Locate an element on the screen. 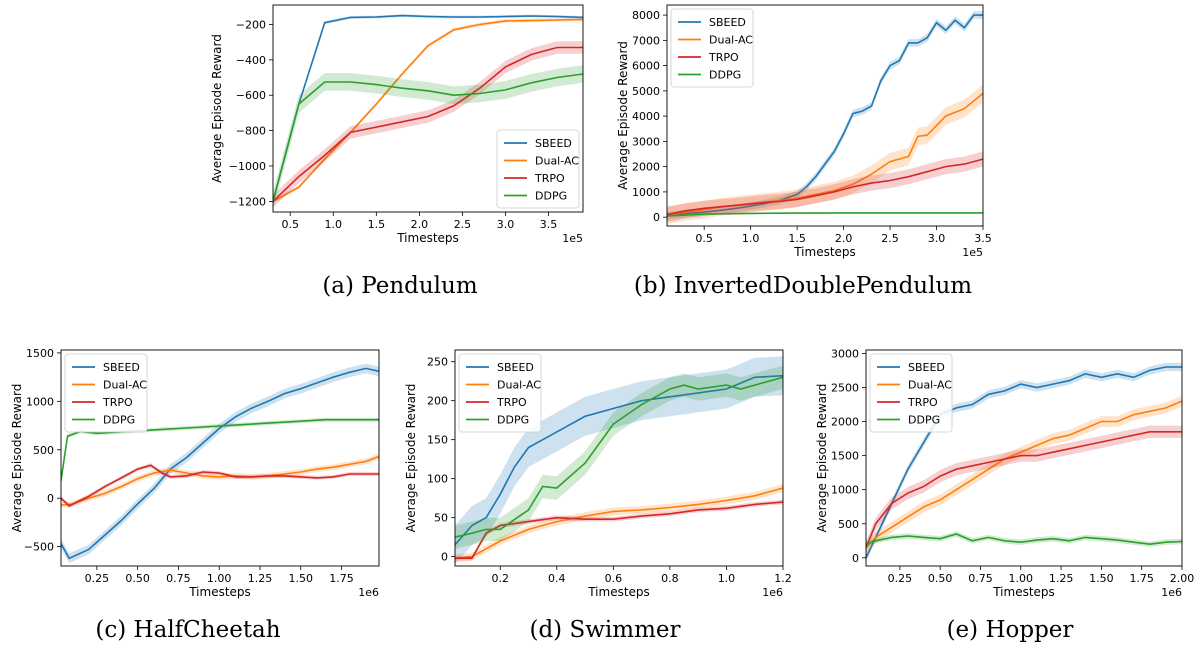 This screenshot has width=1199, height=648. series-band-sbeed is located at coordinates (619, 460).